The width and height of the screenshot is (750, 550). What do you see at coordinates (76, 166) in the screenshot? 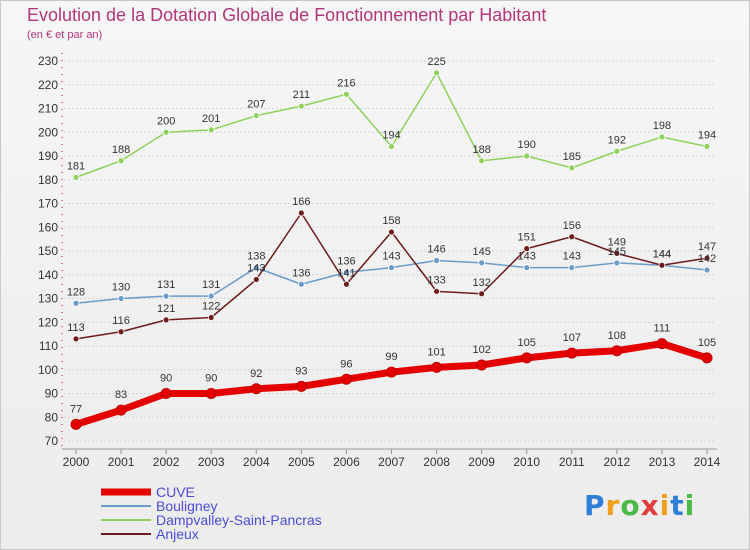
I see `data-label-dampvalley-saint-pancras: 181` at bounding box center [76, 166].